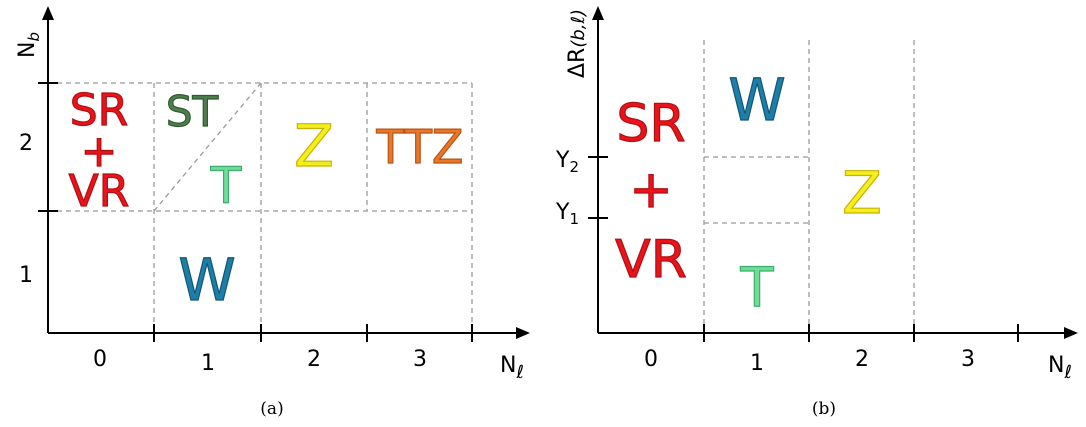 The image size is (1086, 427). Describe the element at coordinates (420, 359) in the screenshot. I see `panel-a-x-tick-label: 3` at that location.